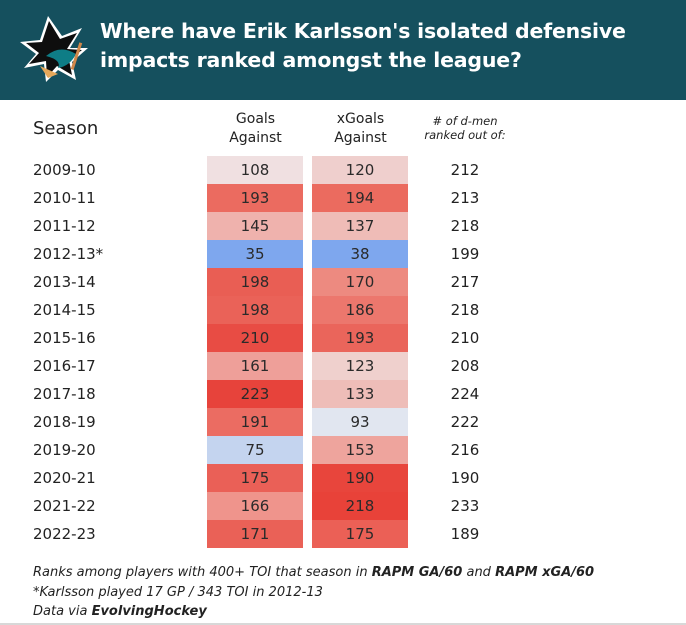 The width and height of the screenshot is (686, 625). Describe the element at coordinates (64, 450) in the screenshot. I see `season-label: 2019-20` at that location.